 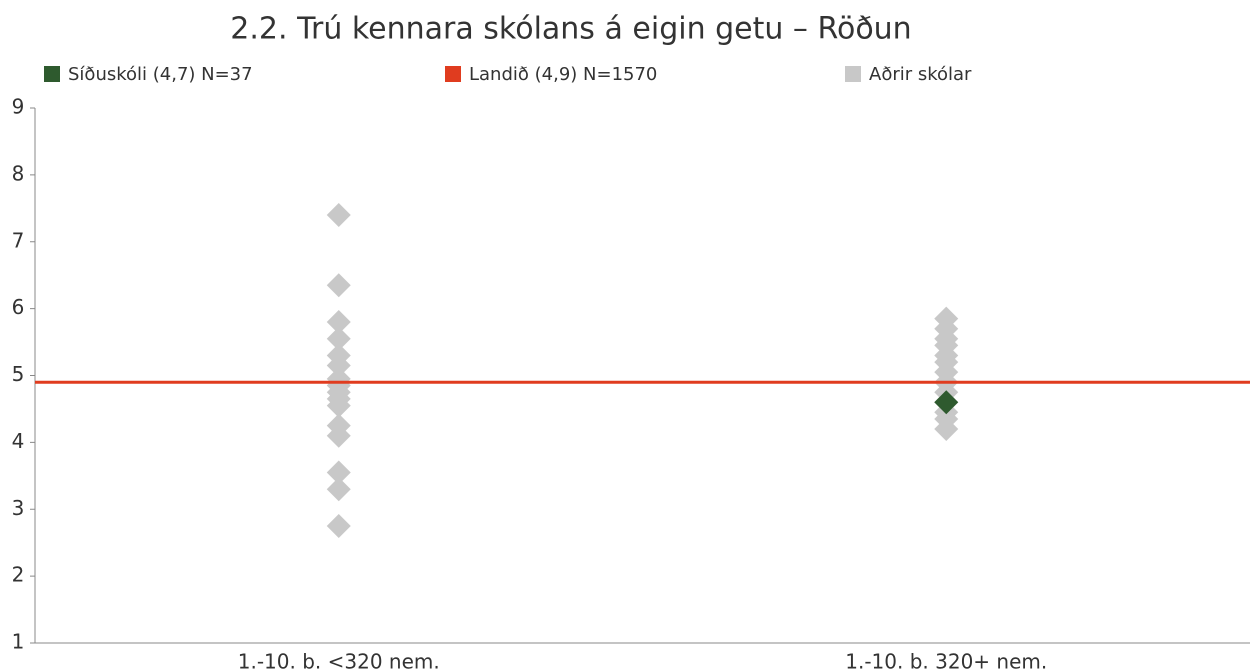 What do you see at coordinates (18, 575) in the screenshot?
I see `y-tick-label: 2` at bounding box center [18, 575].